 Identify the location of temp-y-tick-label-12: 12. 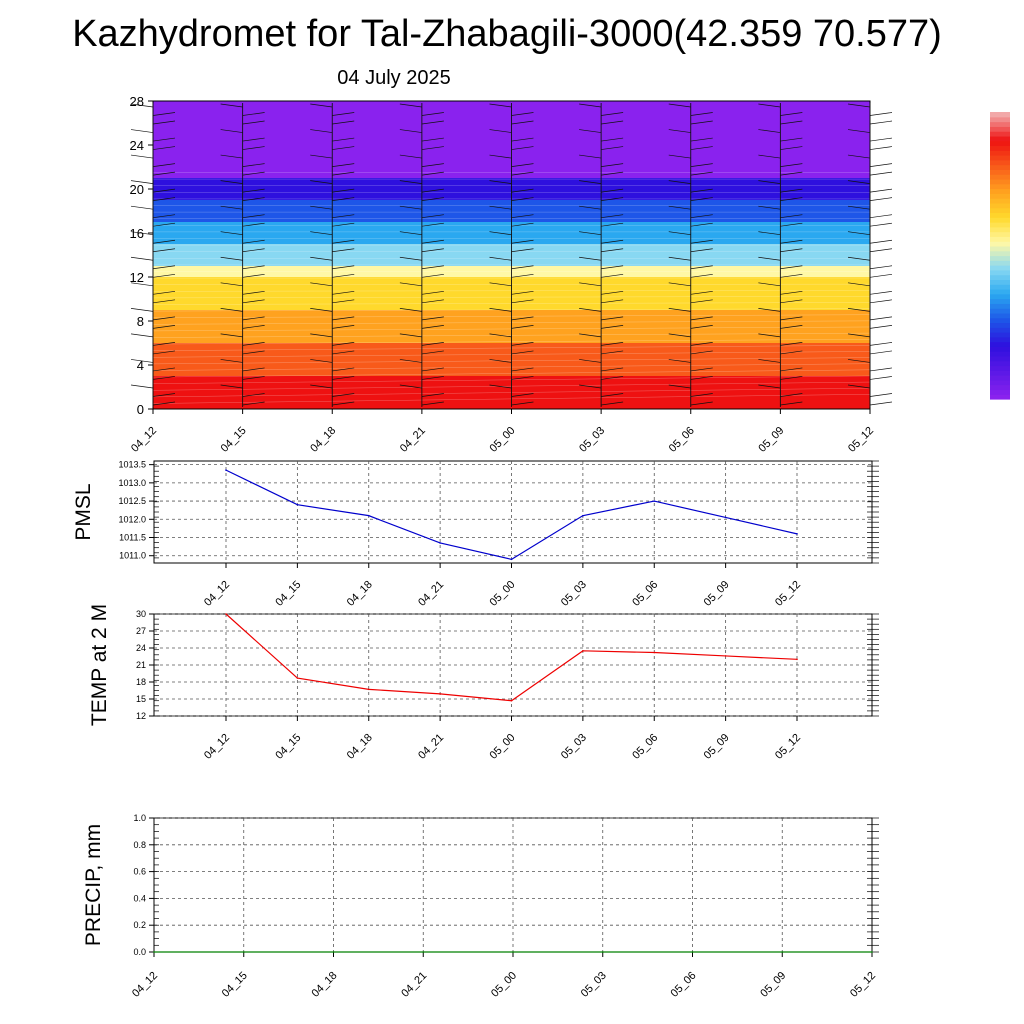
(141, 716).